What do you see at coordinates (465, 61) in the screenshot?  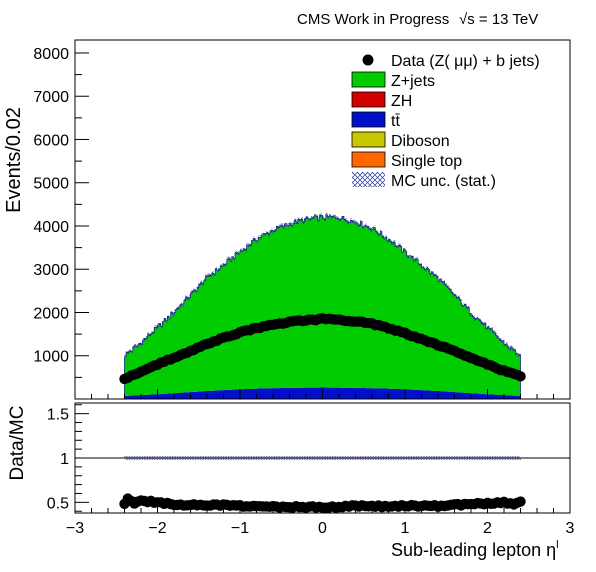 I see `legend-label: Data (Z( μμ) + b jets)` at bounding box center [465, 61].